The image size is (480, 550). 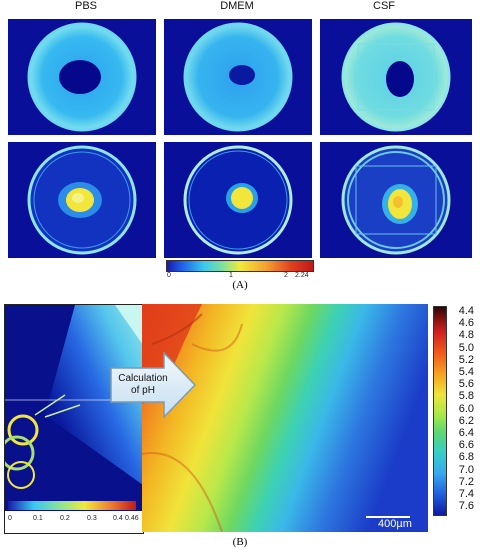 What do you see at coordinates (466, 323) in the screenshot?
I see `ph-scale-label: 4.6` at bounding box center [466, 323].